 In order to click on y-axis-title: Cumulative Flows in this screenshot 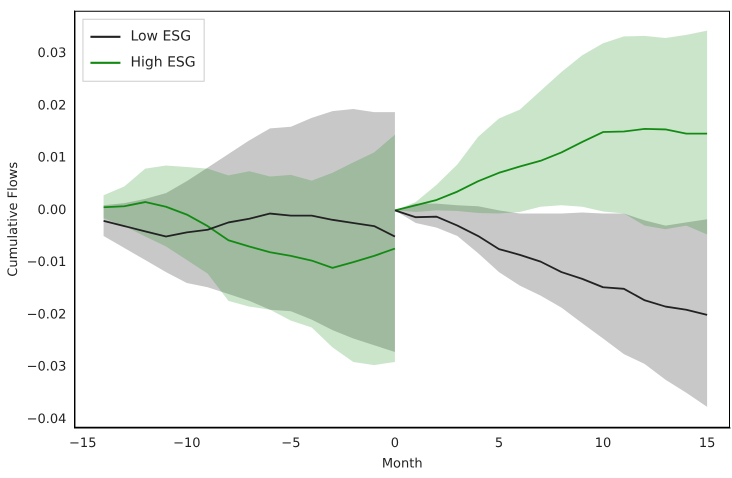, I will do `click(14, 219)`.